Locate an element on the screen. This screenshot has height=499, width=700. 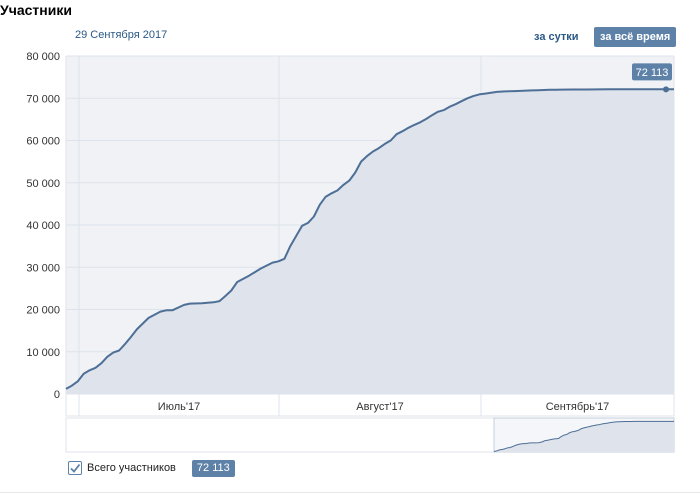
last-value-badge is located at coordinates (652, 72).